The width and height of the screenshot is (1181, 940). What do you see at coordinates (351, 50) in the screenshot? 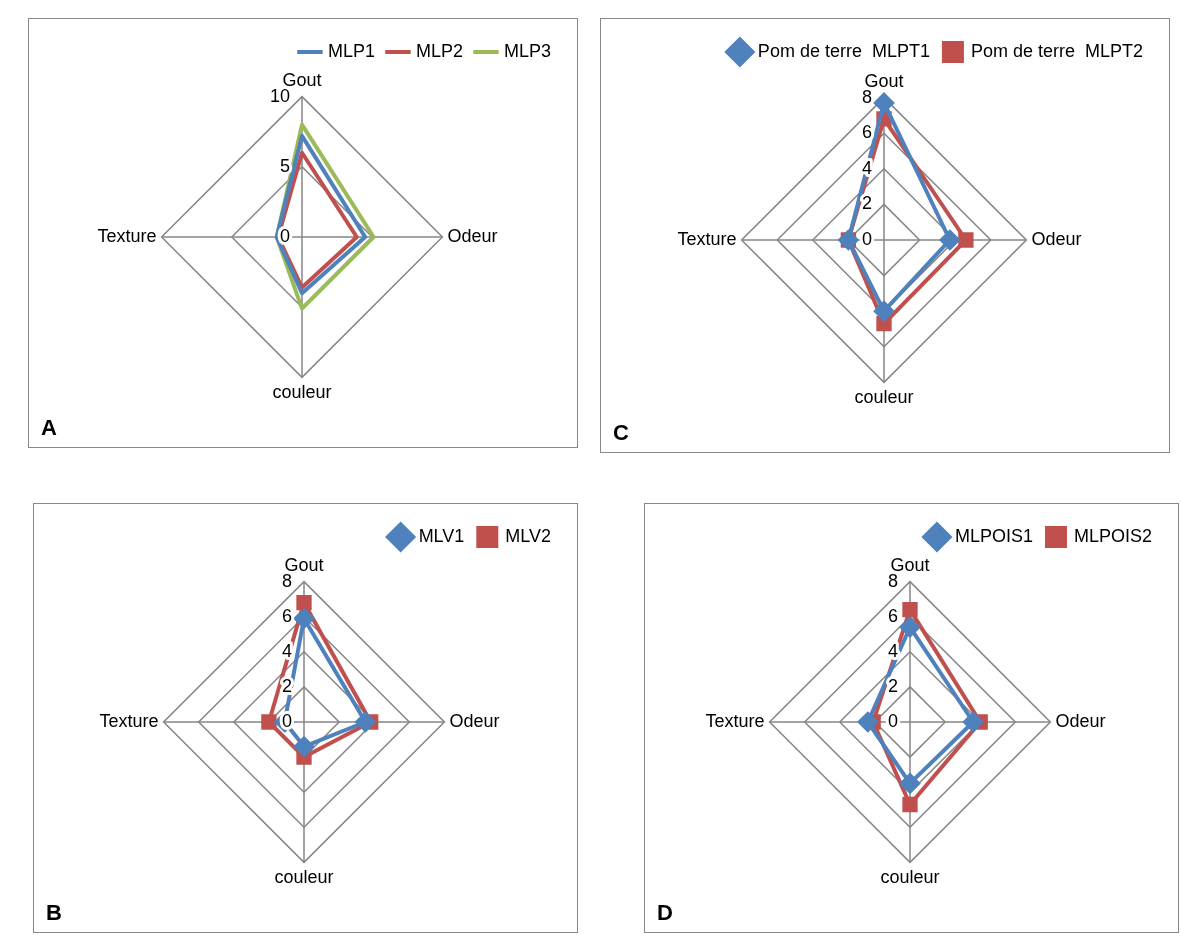
I see `legend-label: MLP1` at bounding box center [351, 50].